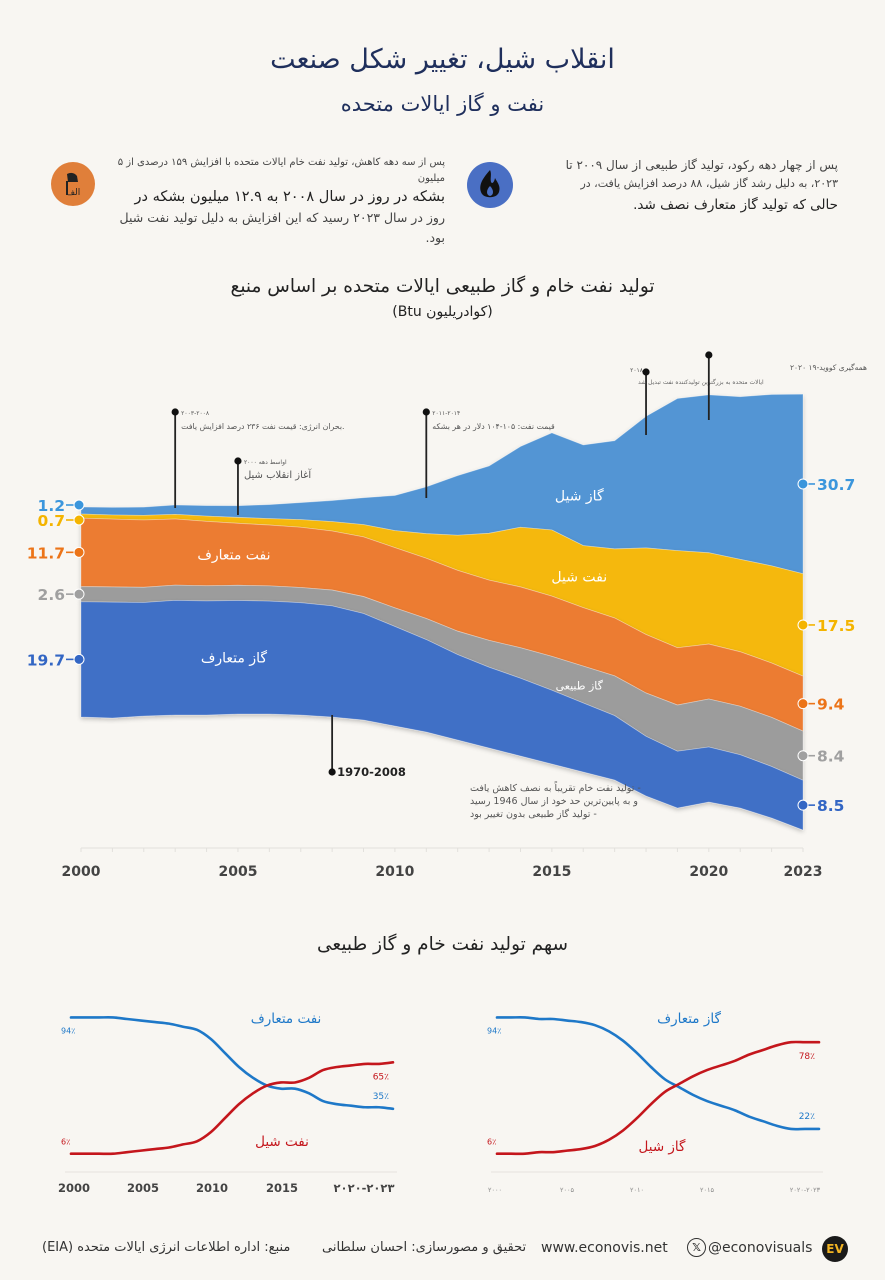  What do you see at coordinates (579, 495) in the screenshot?
I see `layer-label: گاز شیل` at bounding box center [579, 495].